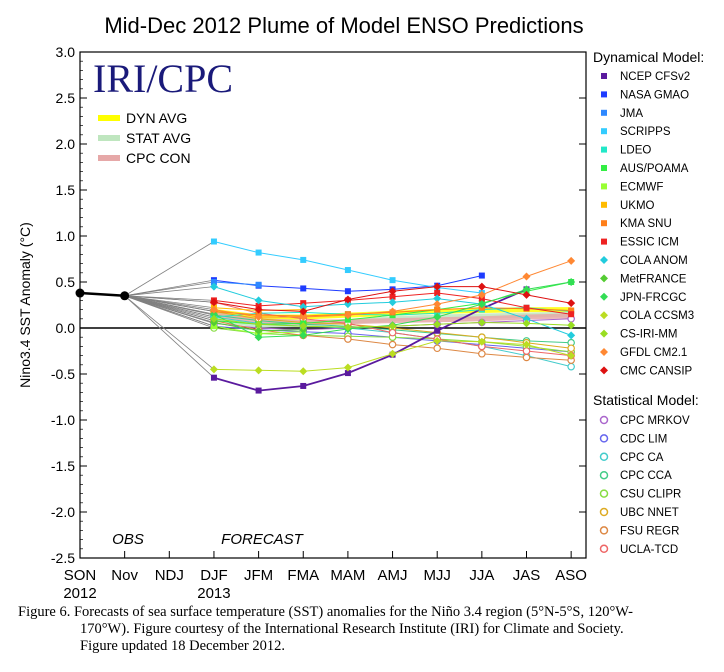 The image size is (724, 672). What do you see at coordinates (303, 575) in the screenshot?
I see `x-tick-label: FMA` at bounding box center [303, 575].